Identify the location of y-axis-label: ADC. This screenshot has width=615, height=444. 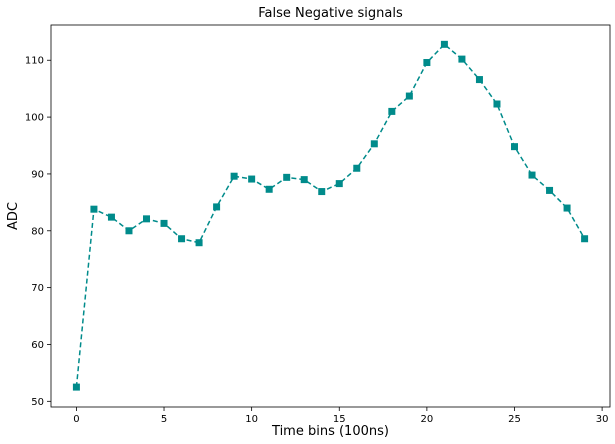
(13, 216).